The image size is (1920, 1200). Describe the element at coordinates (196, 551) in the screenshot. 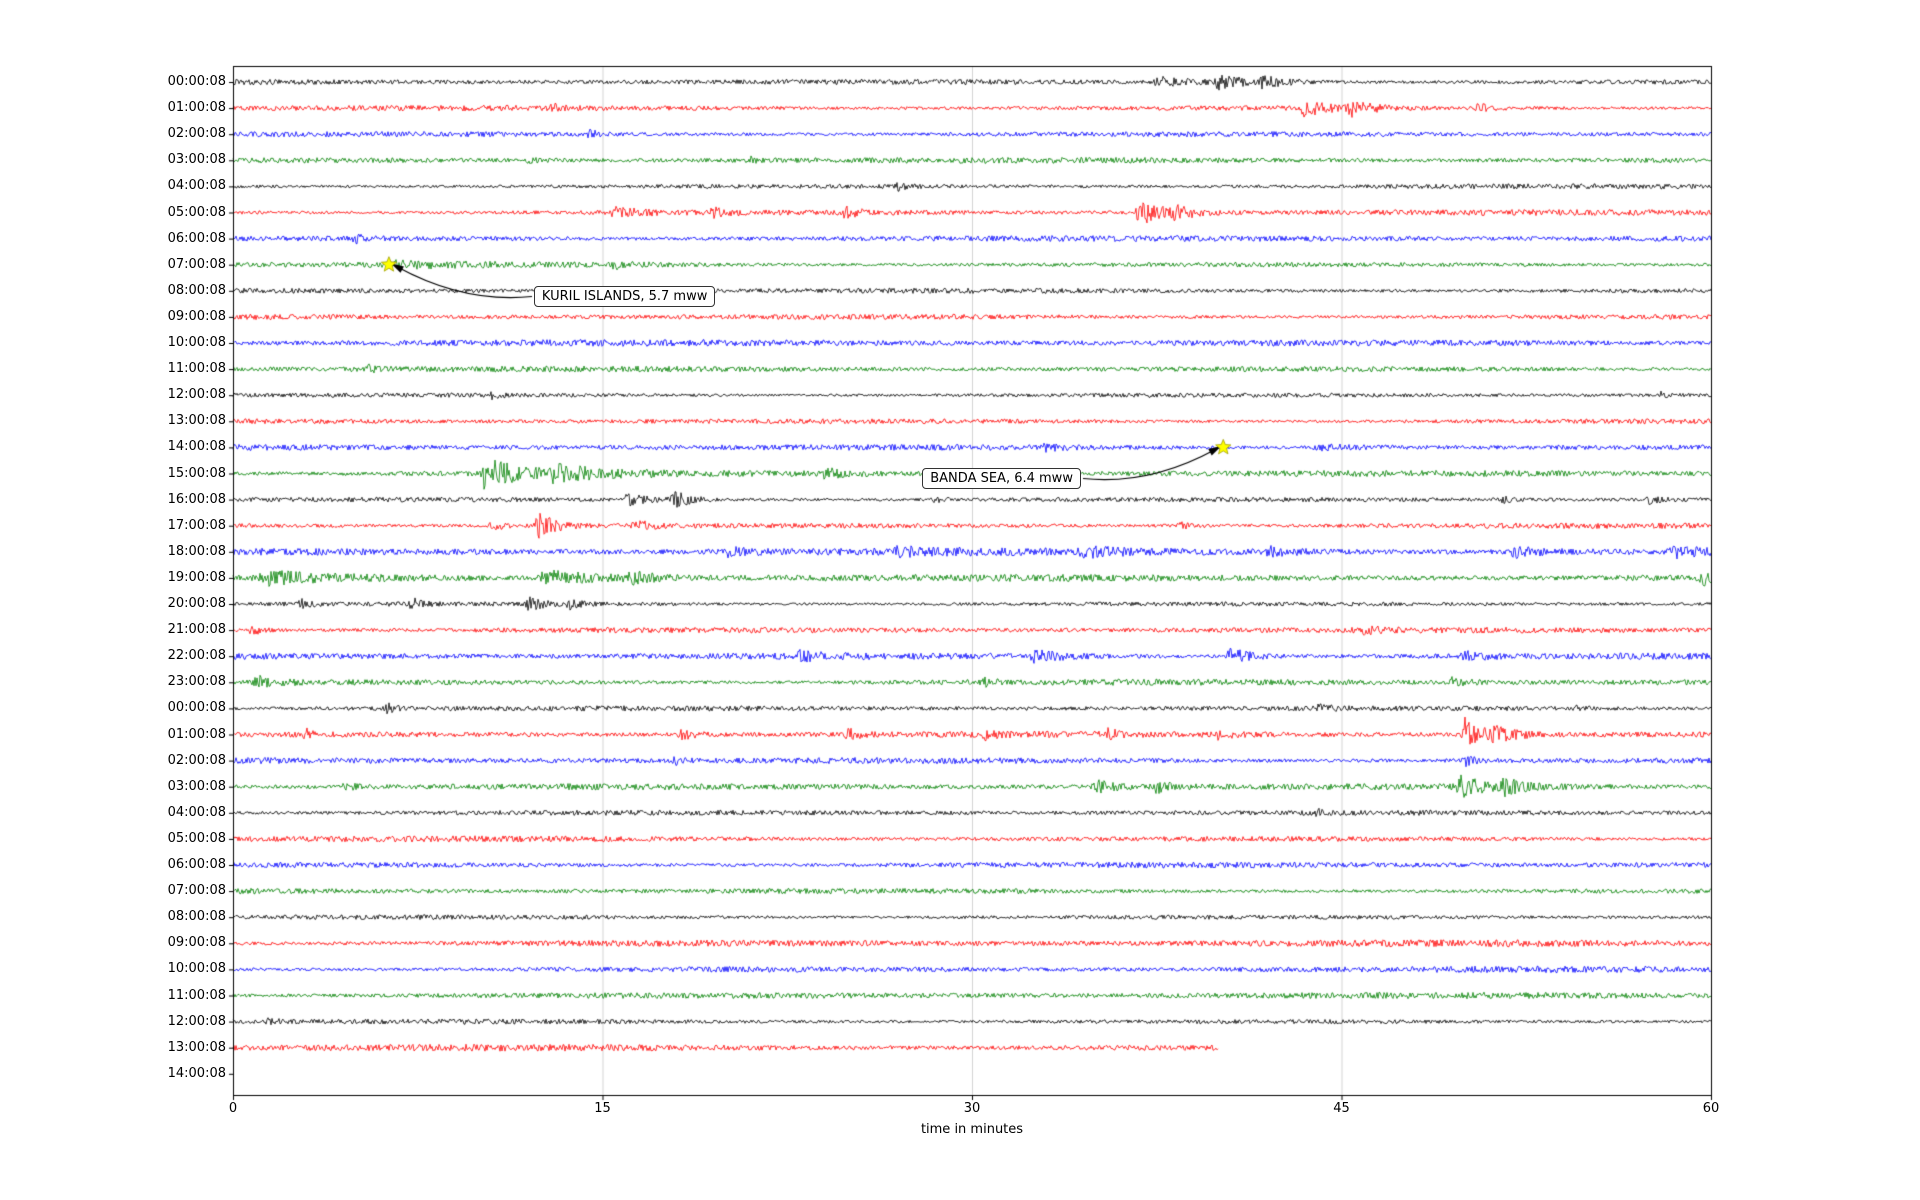

I see `row-label: 18:00:08` at that location.